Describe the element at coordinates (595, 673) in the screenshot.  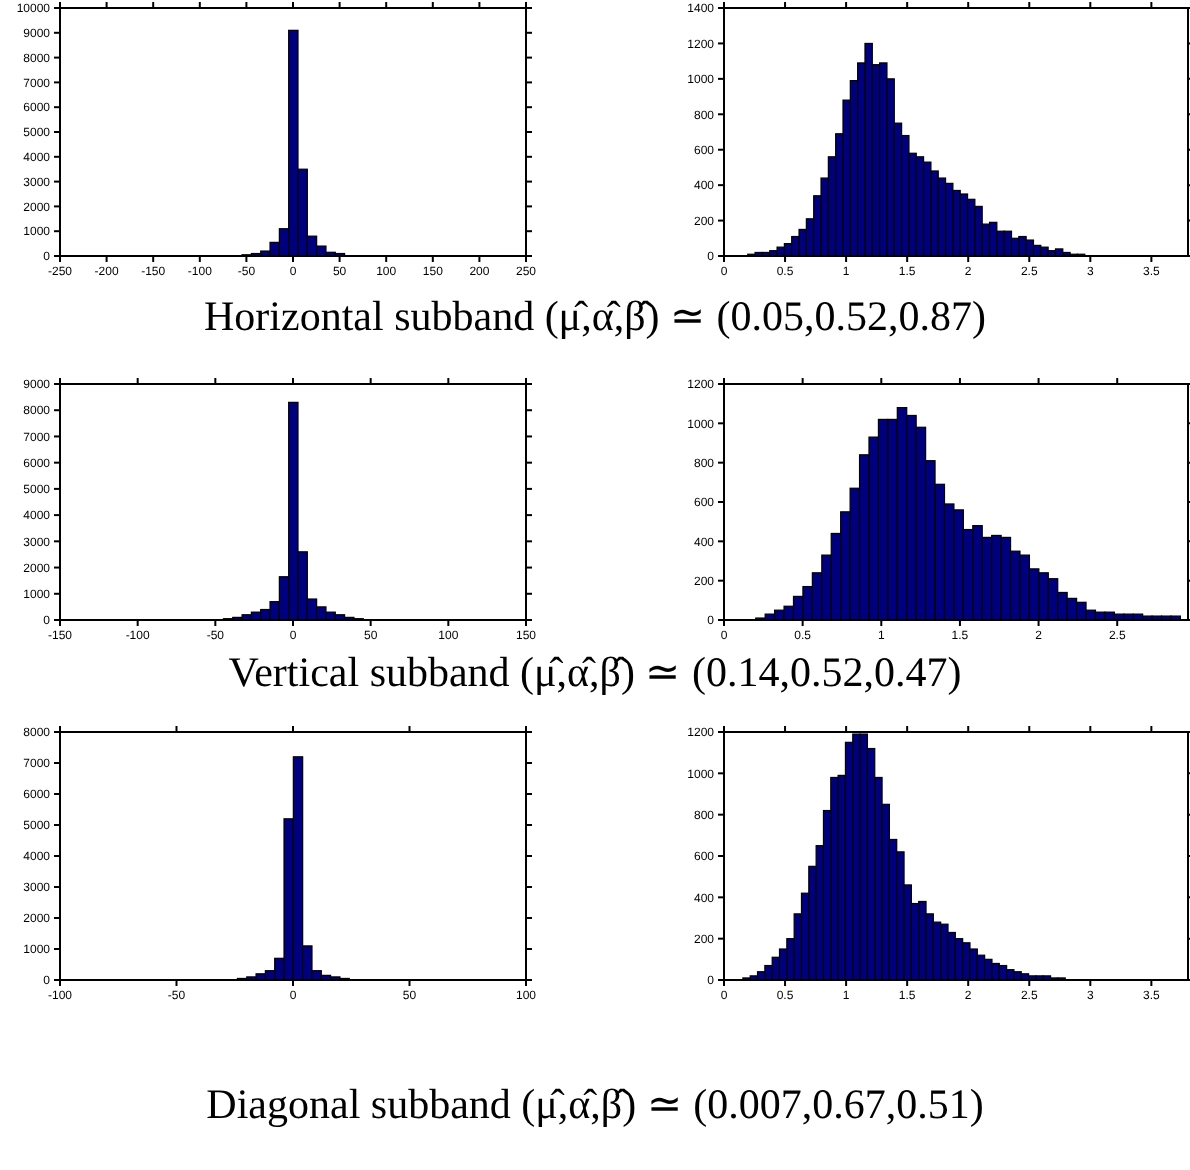
I see `text: Vertical subband (μ̂,α̂,β̂) ≃ (0.14,0.52,0.47)` at that location.